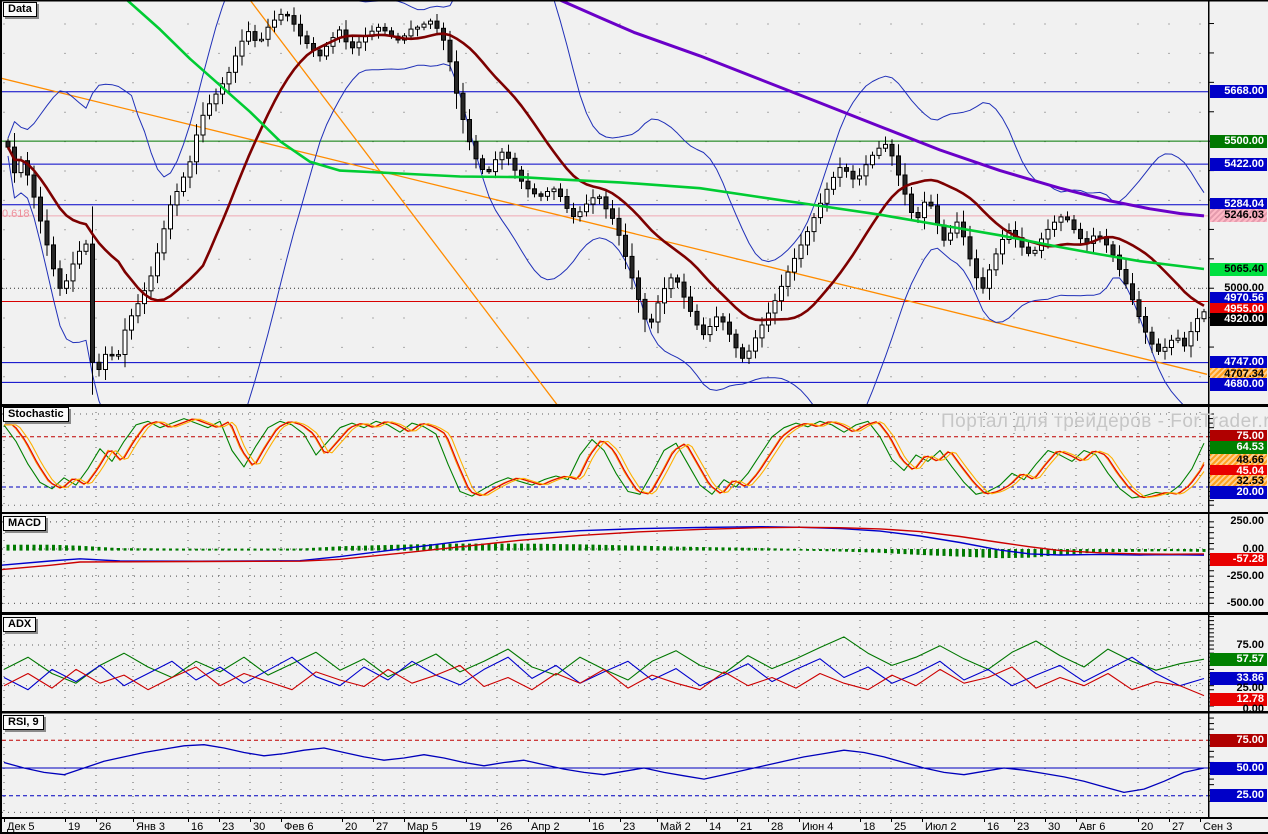 The height and width of the screenshot is (834, 1268). I want to click on scale-label-macd: -500.00, so click(1245, 602).